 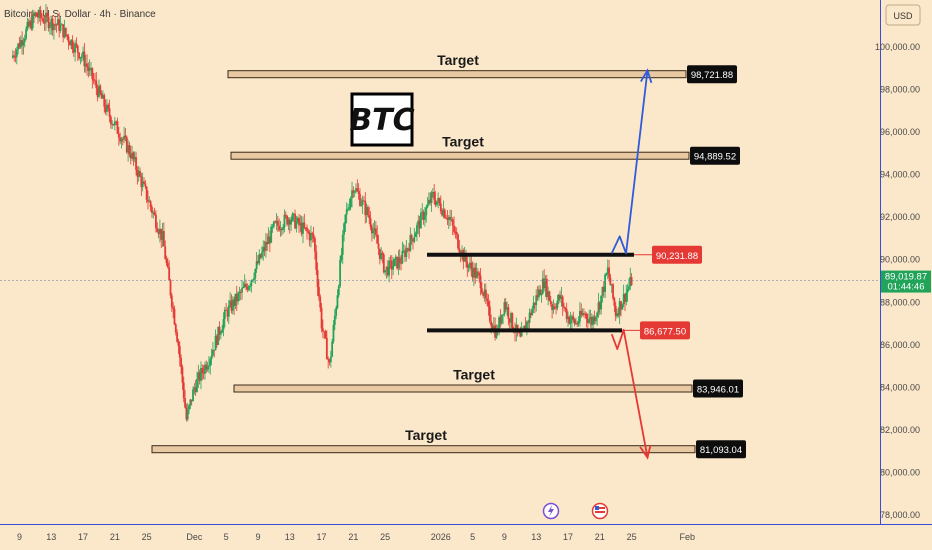 What do you see at coordinates (597, 508) in the screenshot?
I see `flag-canton-icon` at bounding box center [597, 508].